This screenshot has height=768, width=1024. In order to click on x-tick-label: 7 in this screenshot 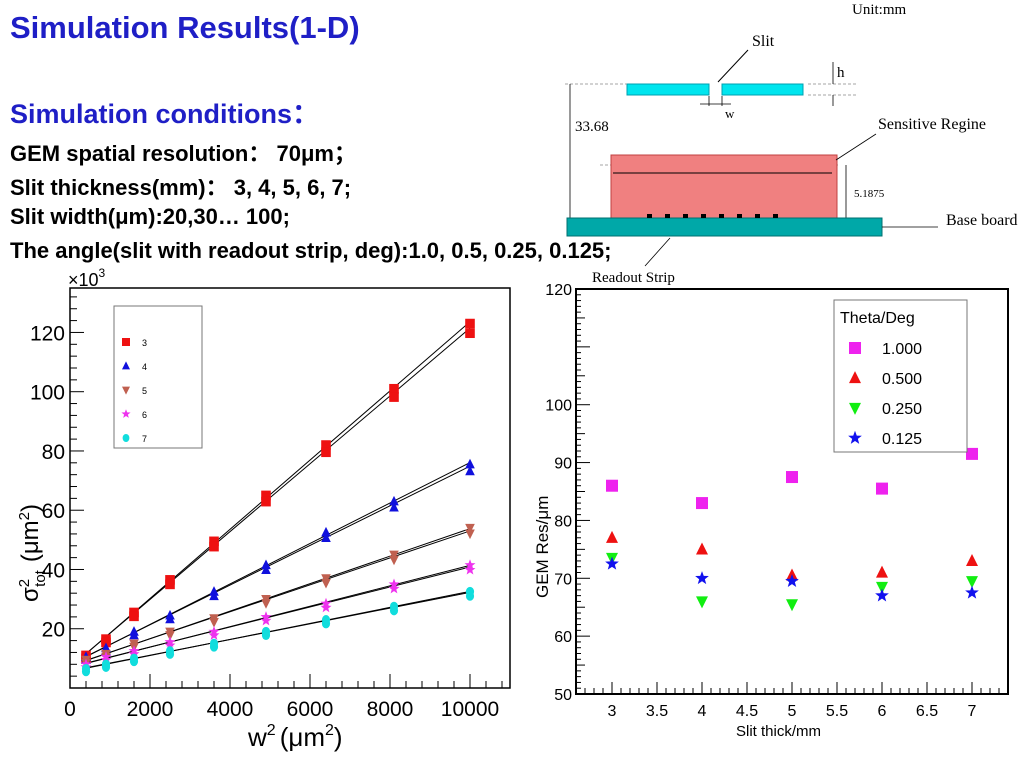, I will do `click(972, 711)`.